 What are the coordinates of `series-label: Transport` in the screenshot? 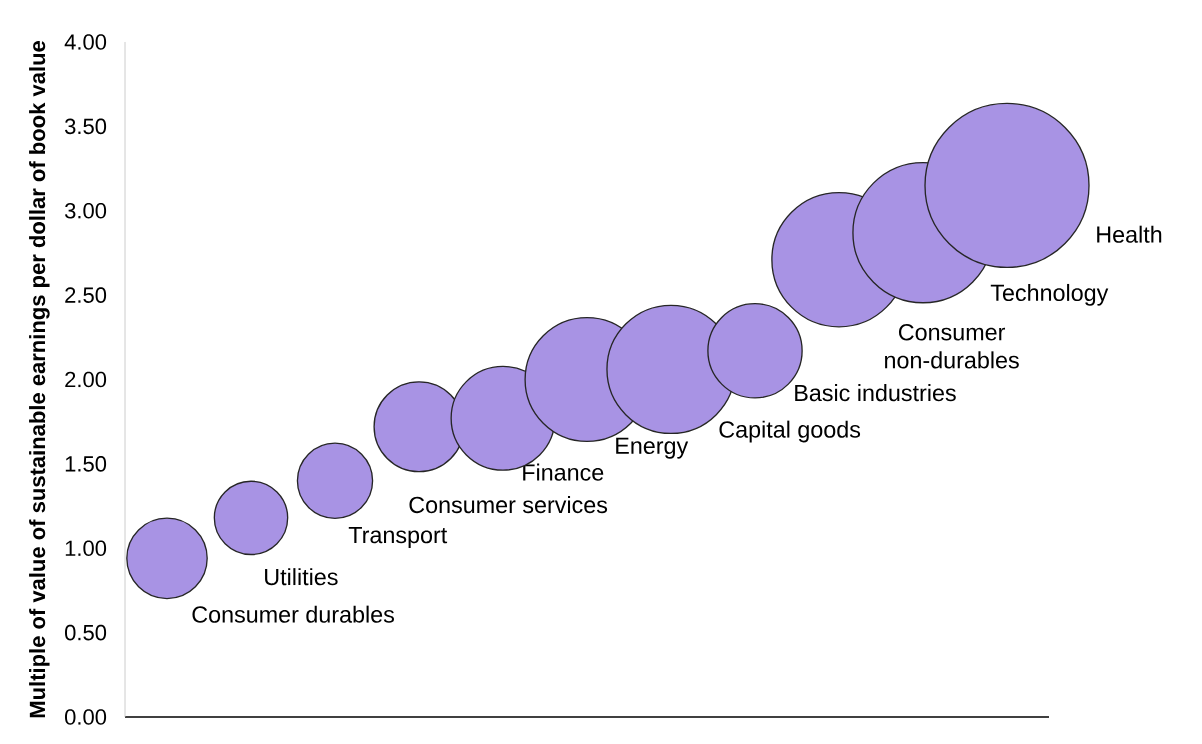 It's located at (398, 537).